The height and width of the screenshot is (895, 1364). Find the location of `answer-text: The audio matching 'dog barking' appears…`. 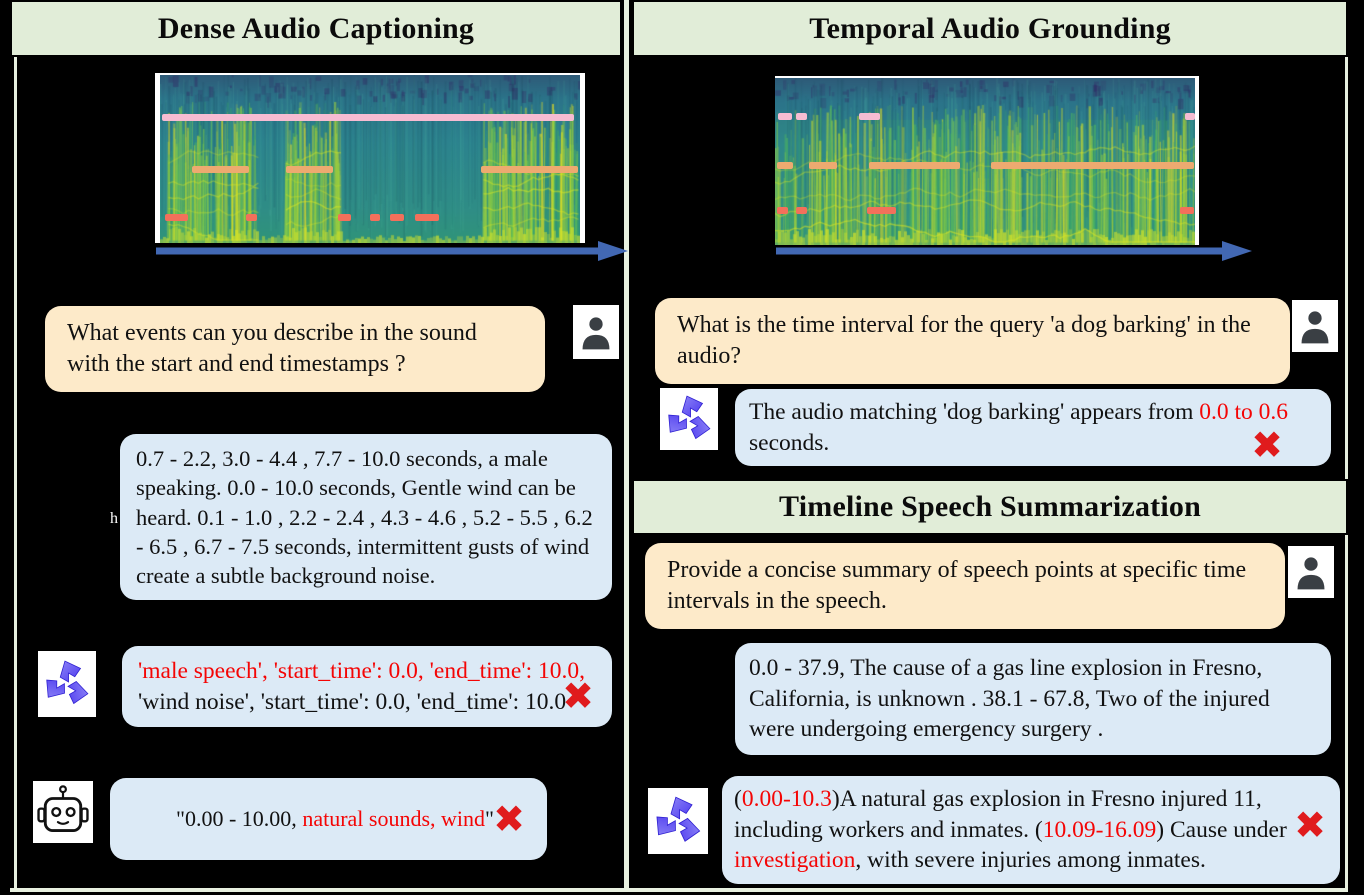

answer-text: The audio matching 'dog barking' appears… is located at coordinates (1019, 427).